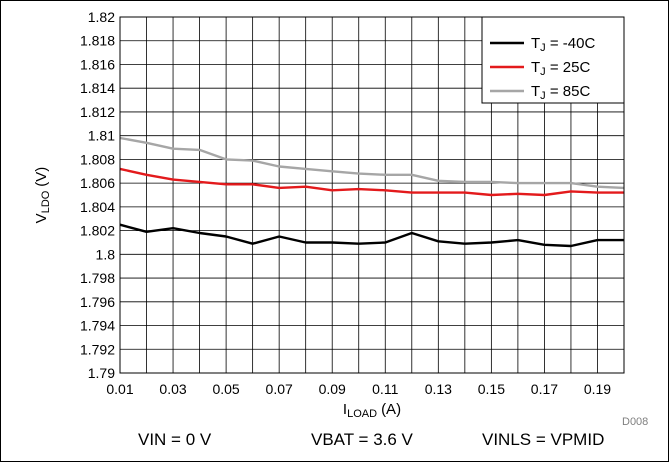  I want to click on x-tick-label: 0.19, so click(597, 389).